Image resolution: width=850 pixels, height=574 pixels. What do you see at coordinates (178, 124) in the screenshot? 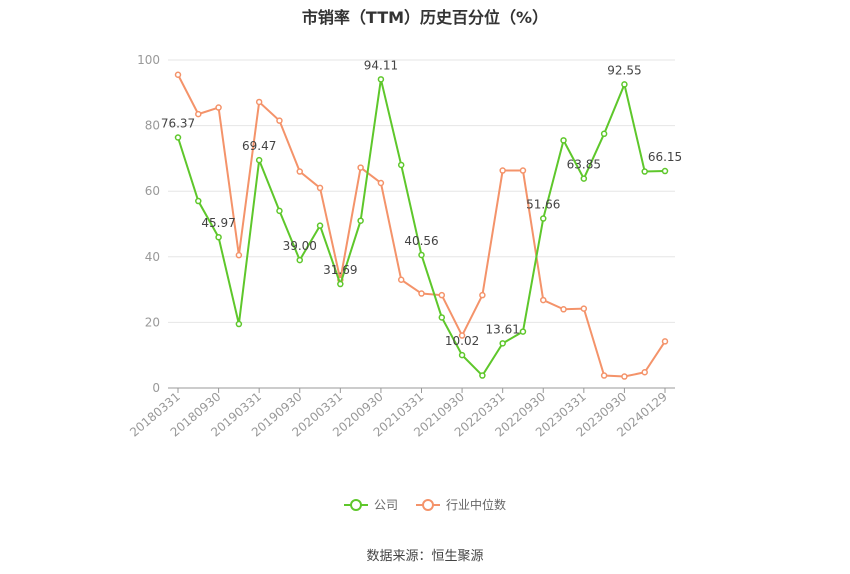
I see `data-label: 76.37` at bounding box center [178, 124].